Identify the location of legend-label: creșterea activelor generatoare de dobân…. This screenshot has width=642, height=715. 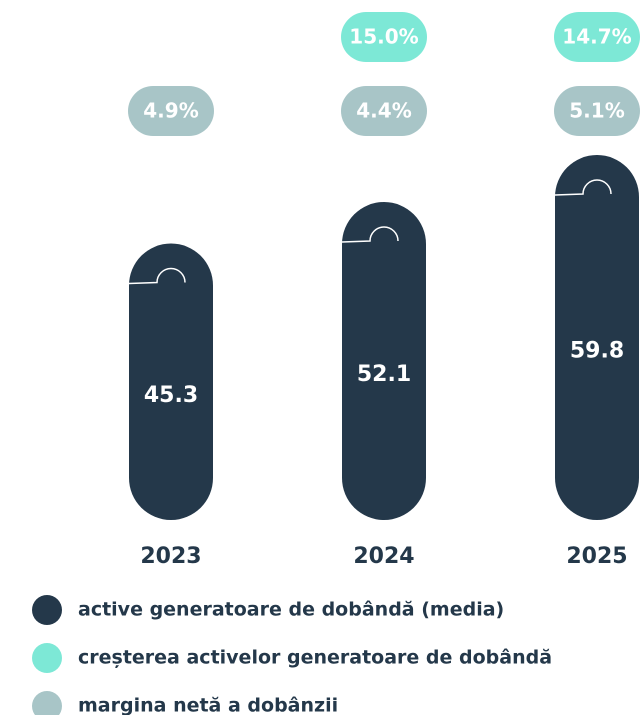
(315, 658).